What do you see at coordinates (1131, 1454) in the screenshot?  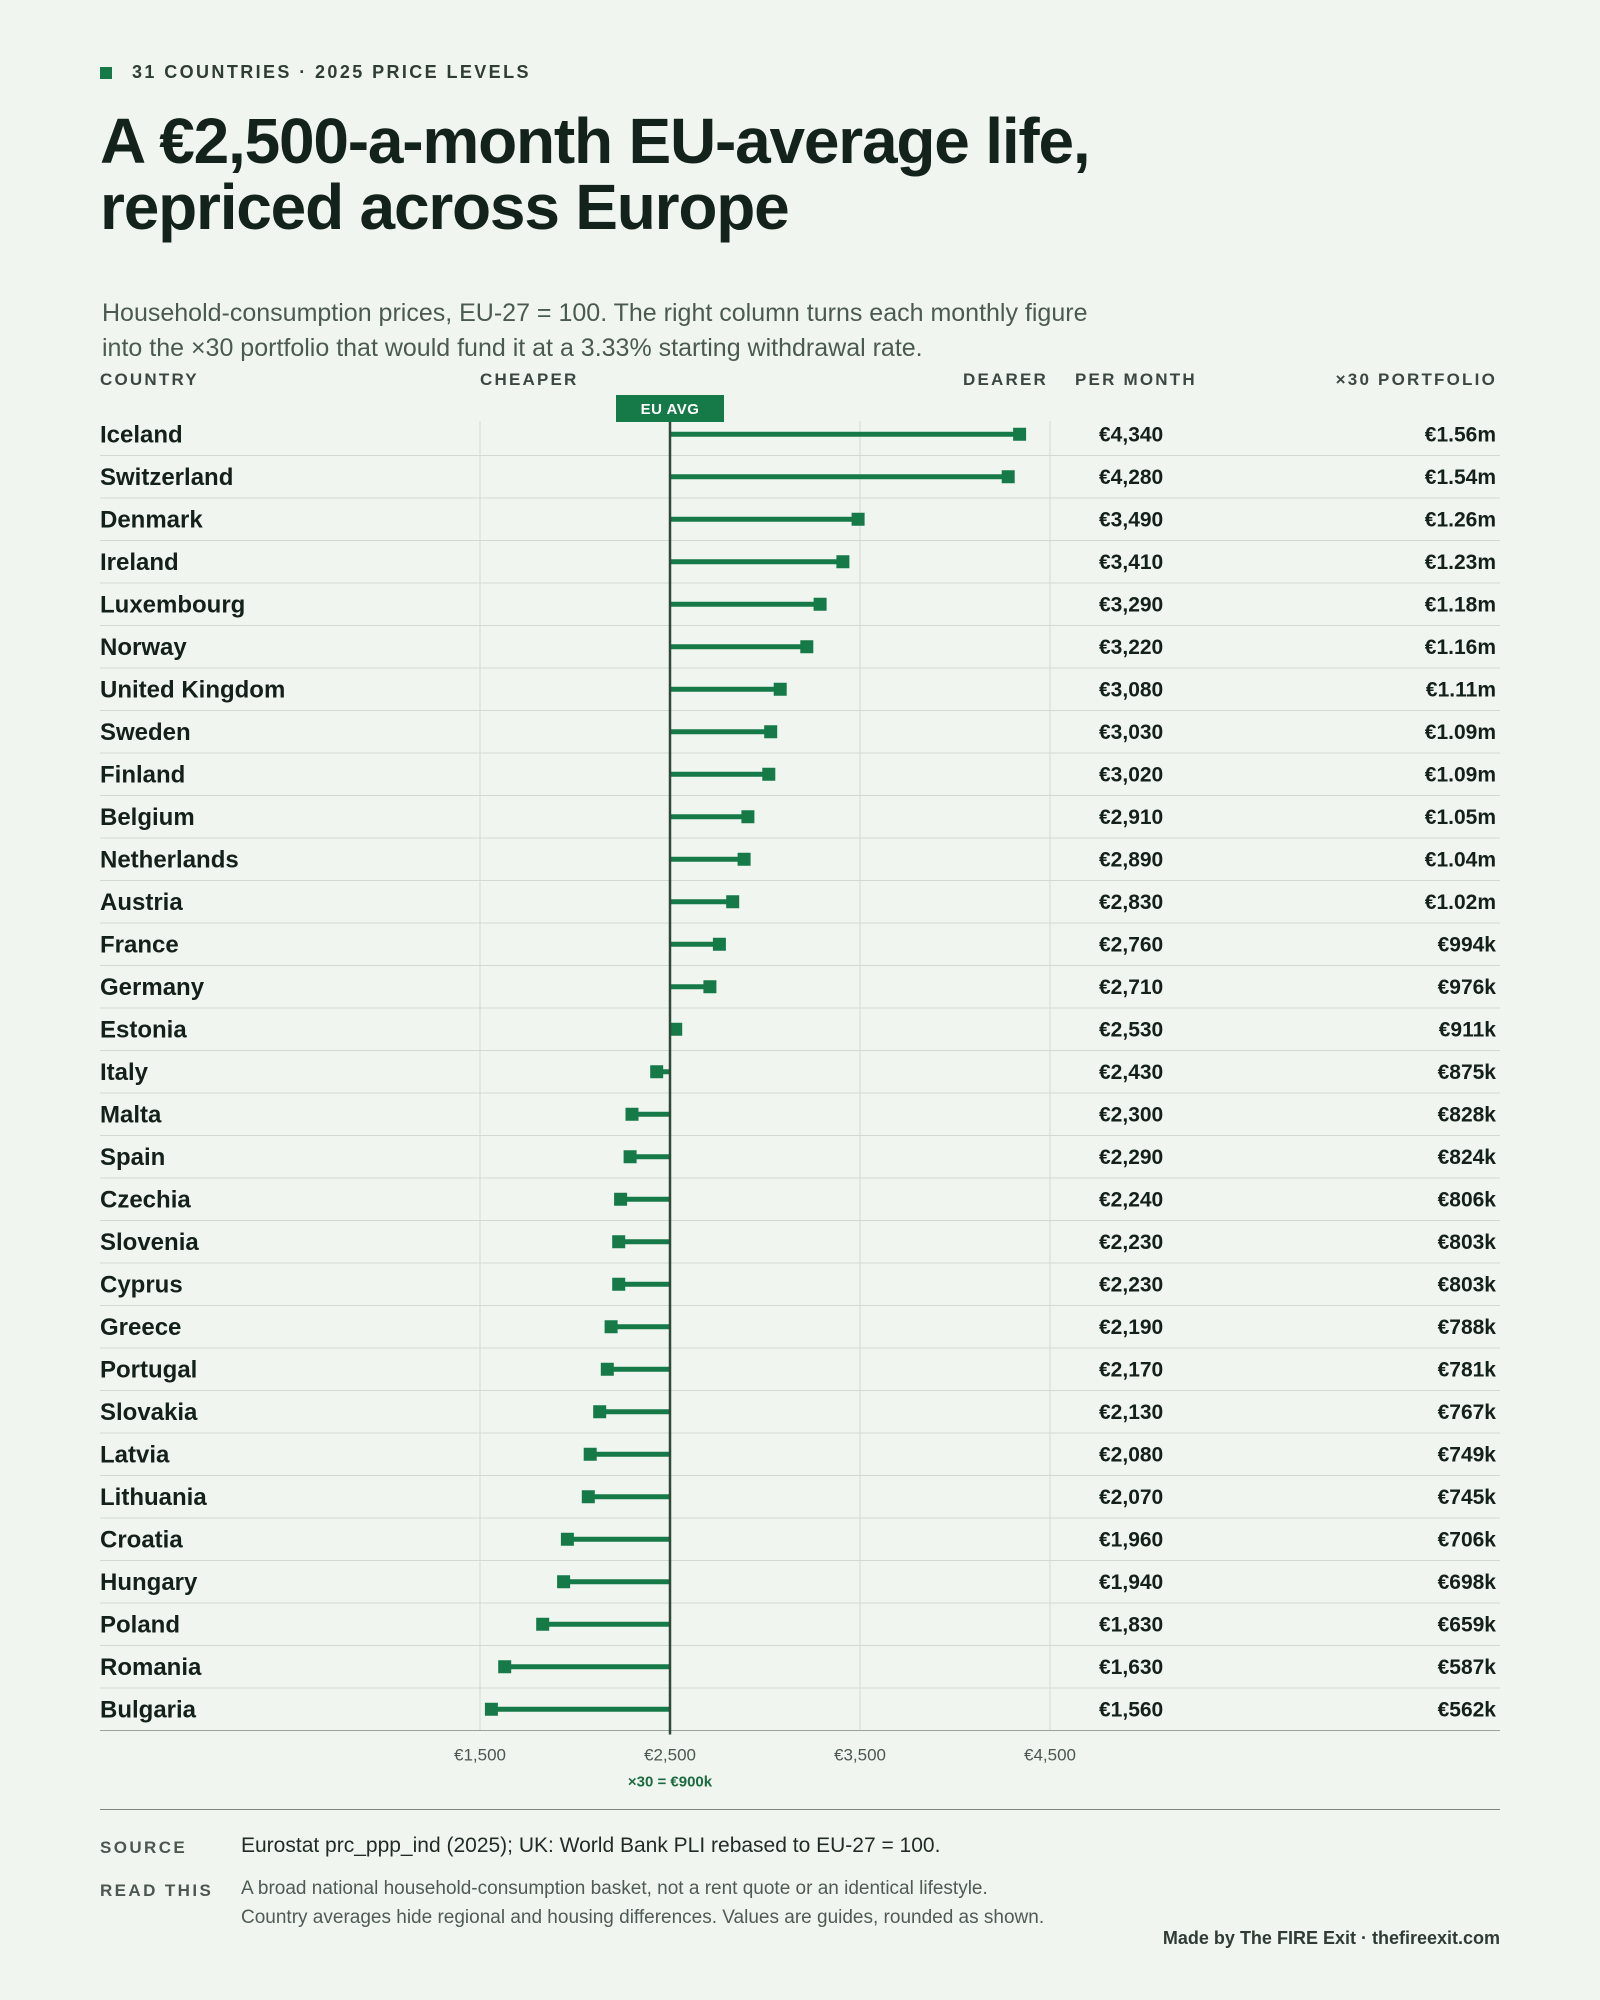 I see `per-month-value: €2,080` at bounding box center [1131, 1454].